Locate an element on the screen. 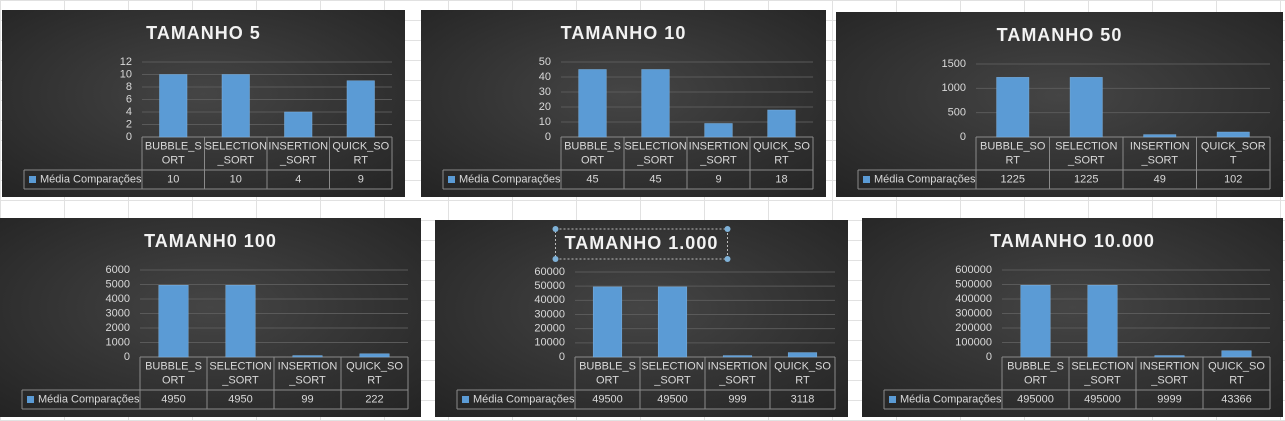  chart-title: TAMANHO 10.000 is located at coordinates (1072, 241).